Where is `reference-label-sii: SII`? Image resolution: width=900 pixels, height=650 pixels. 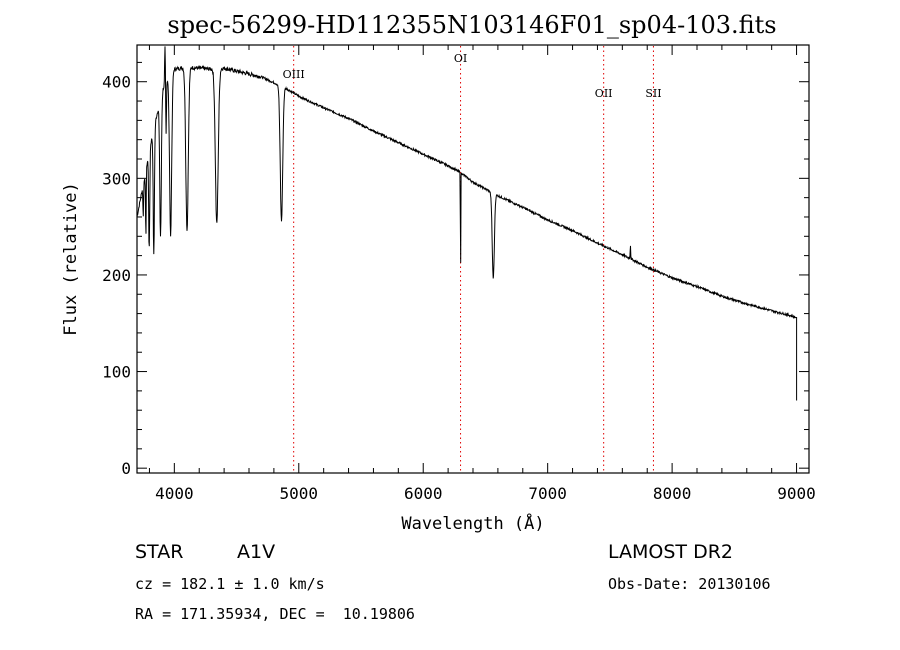 reference-label-sii: SII is located at coordinates (653, 93).